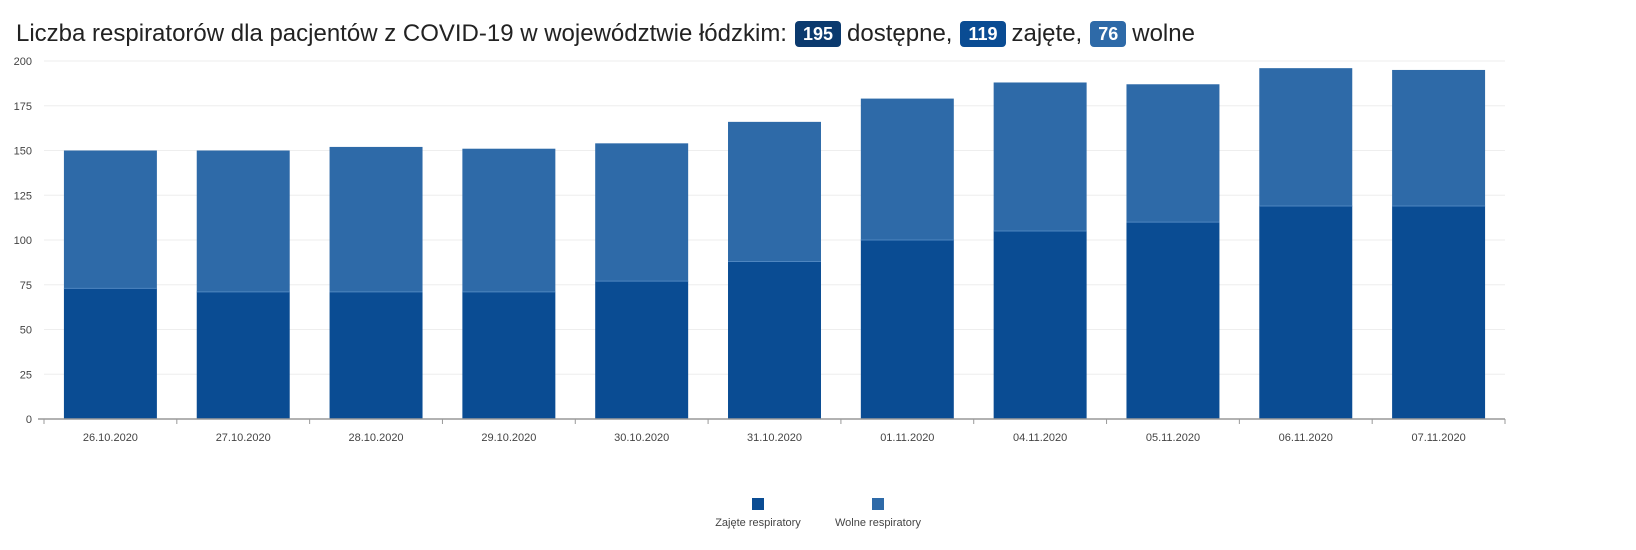  Describe the element at coordinates (508, 438) in the screenshot. I see `x-tick-label-3: 29.10.2020` at that location.